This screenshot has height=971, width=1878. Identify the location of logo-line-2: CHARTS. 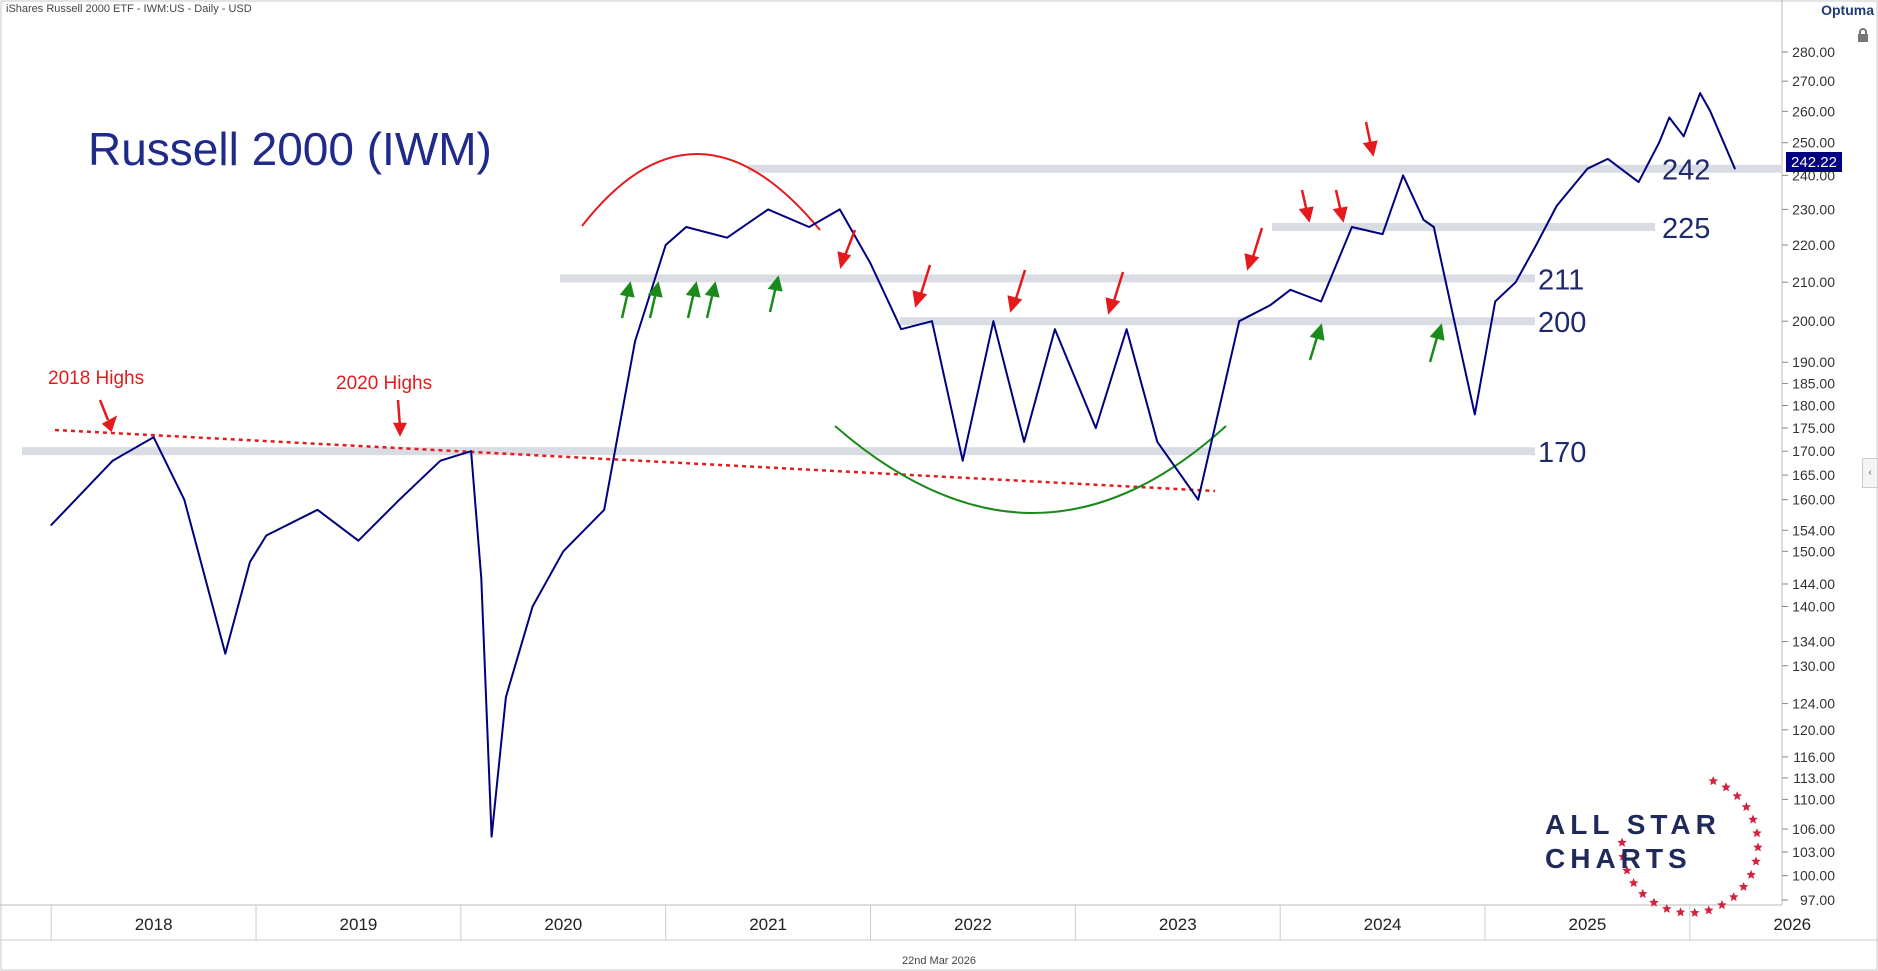
(1618, 858).